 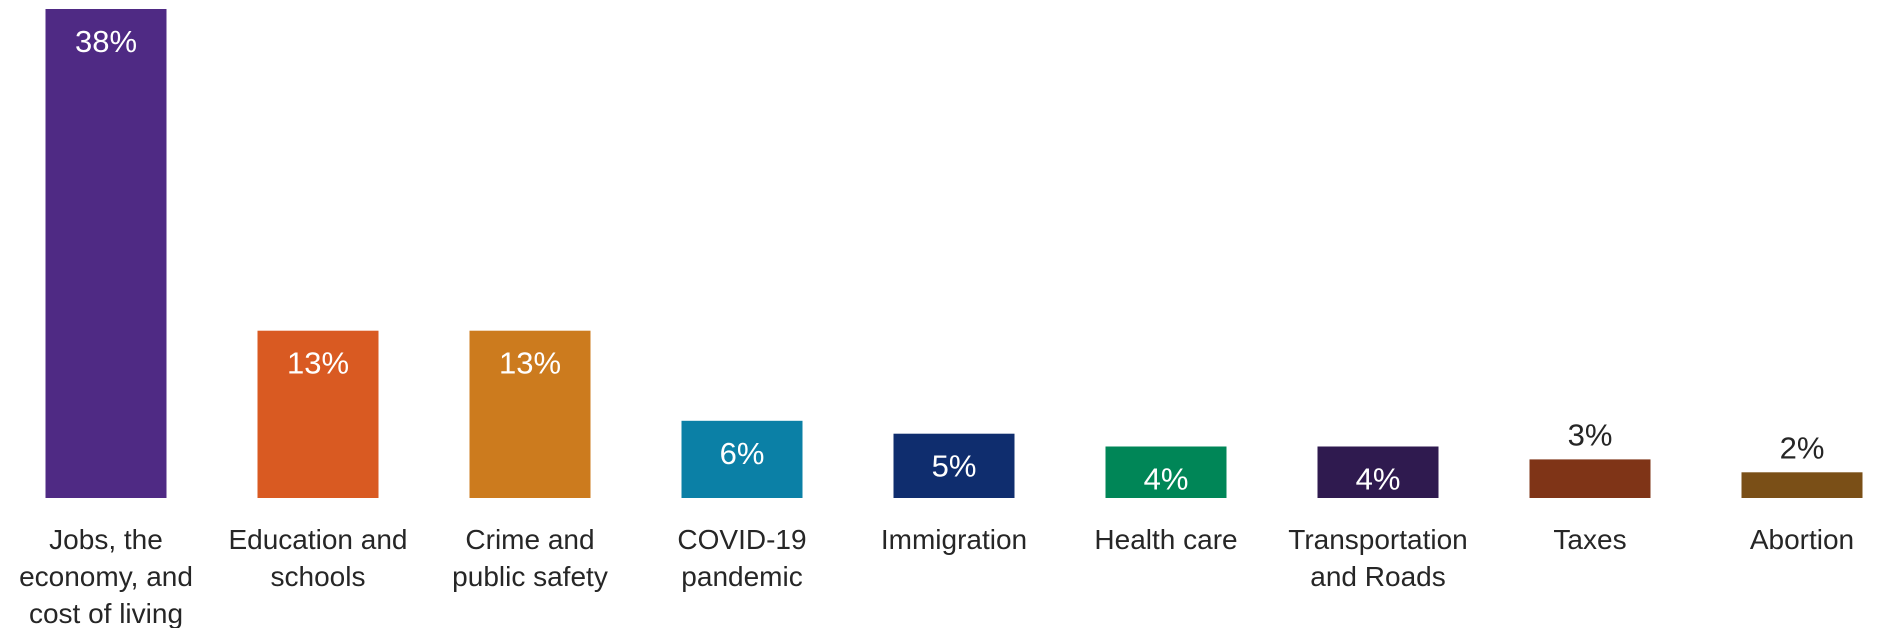 I want to click on category-label-1-line-1: schools, so click(x=318, y=576).